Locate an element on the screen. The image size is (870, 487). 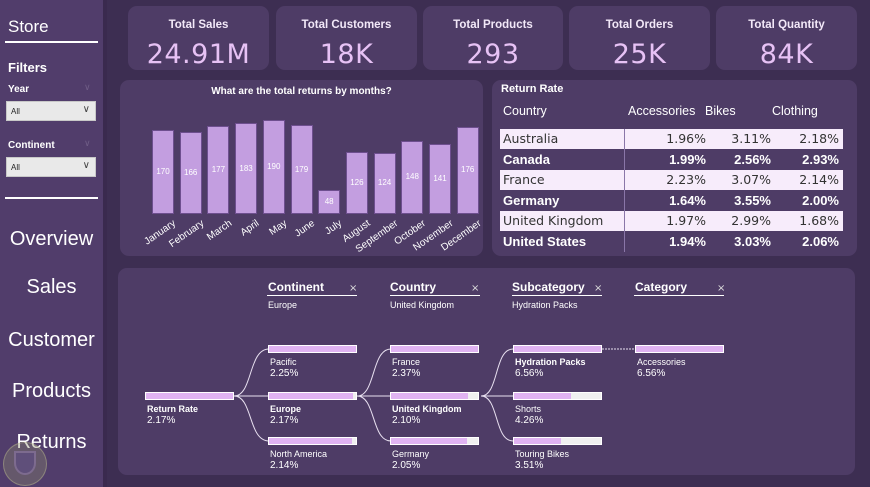
rate-cell: 3.03% is located at coordinates (752, 241).